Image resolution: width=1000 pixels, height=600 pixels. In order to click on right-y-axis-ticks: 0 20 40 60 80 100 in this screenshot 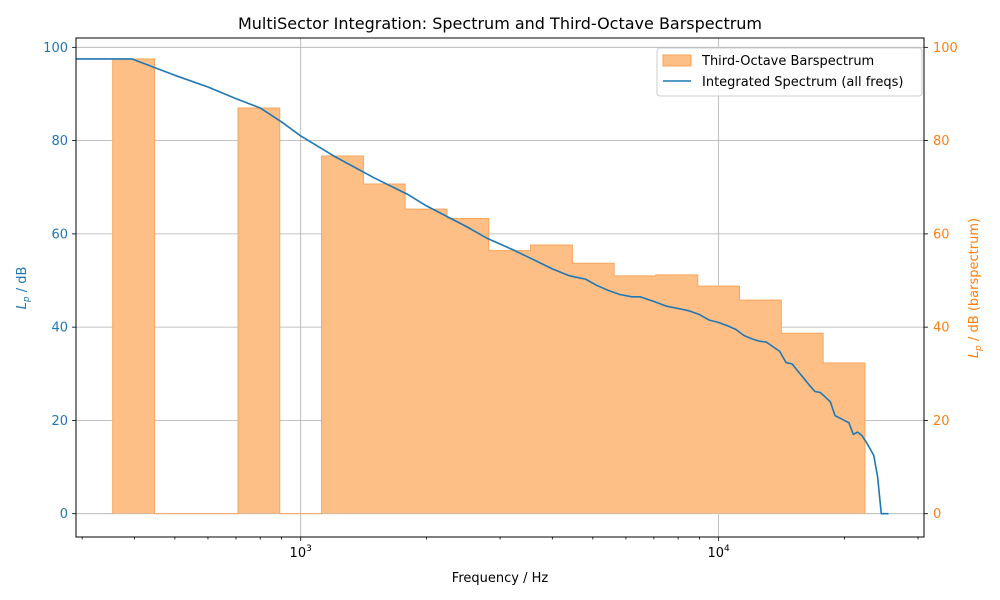, I will do `click(941, 281)`.